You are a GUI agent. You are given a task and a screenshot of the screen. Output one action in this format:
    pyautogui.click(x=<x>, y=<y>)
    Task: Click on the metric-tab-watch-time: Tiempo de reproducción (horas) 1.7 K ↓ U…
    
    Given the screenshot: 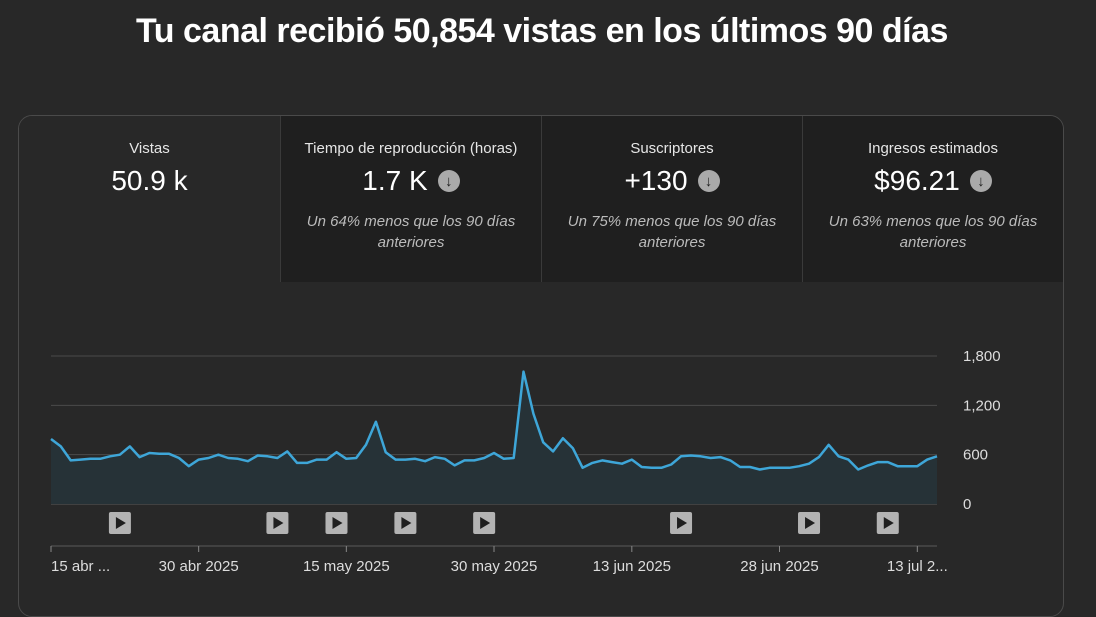 What is the action you would take?
    pyautogui.click(x=410, y=199)
    